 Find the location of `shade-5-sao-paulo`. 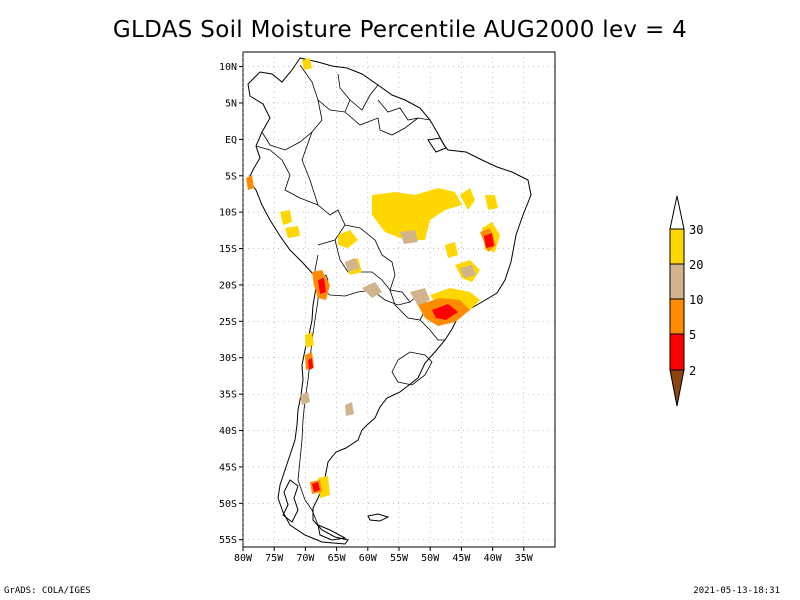

shade-5-sao-paulo is located at coordinates (445, 312).